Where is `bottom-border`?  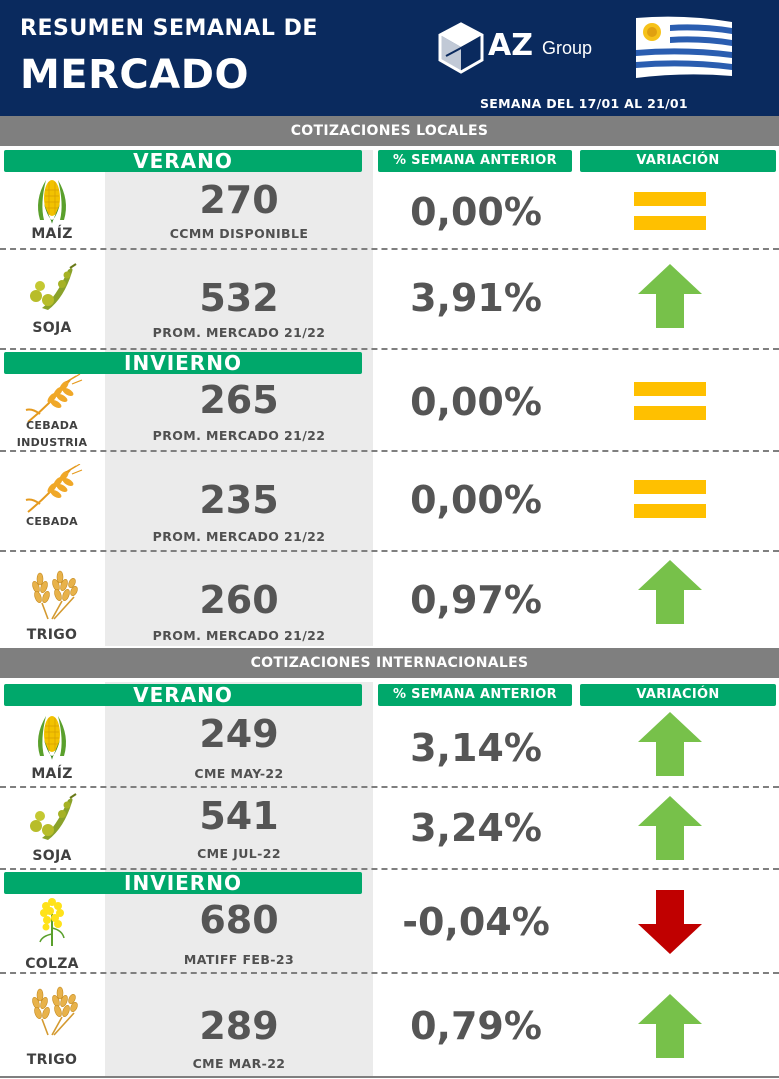 bottom-border is located at coordinates (389, 1077).